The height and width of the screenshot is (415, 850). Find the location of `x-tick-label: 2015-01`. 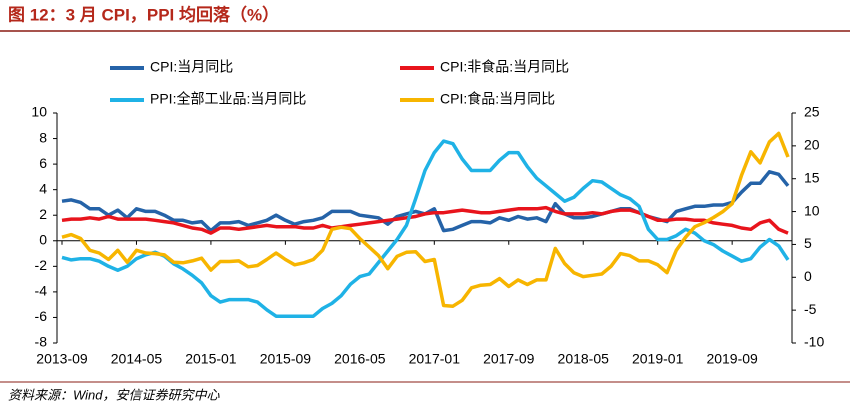

x-tick-label: 2015-01 is located at coordinates (211, 359).